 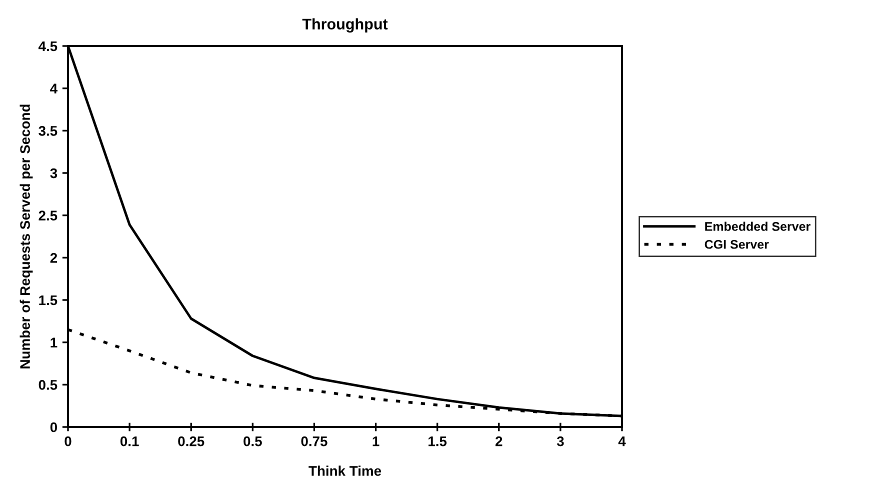 I want to click on chart-title: Throughput, so click(x=345, y=25).